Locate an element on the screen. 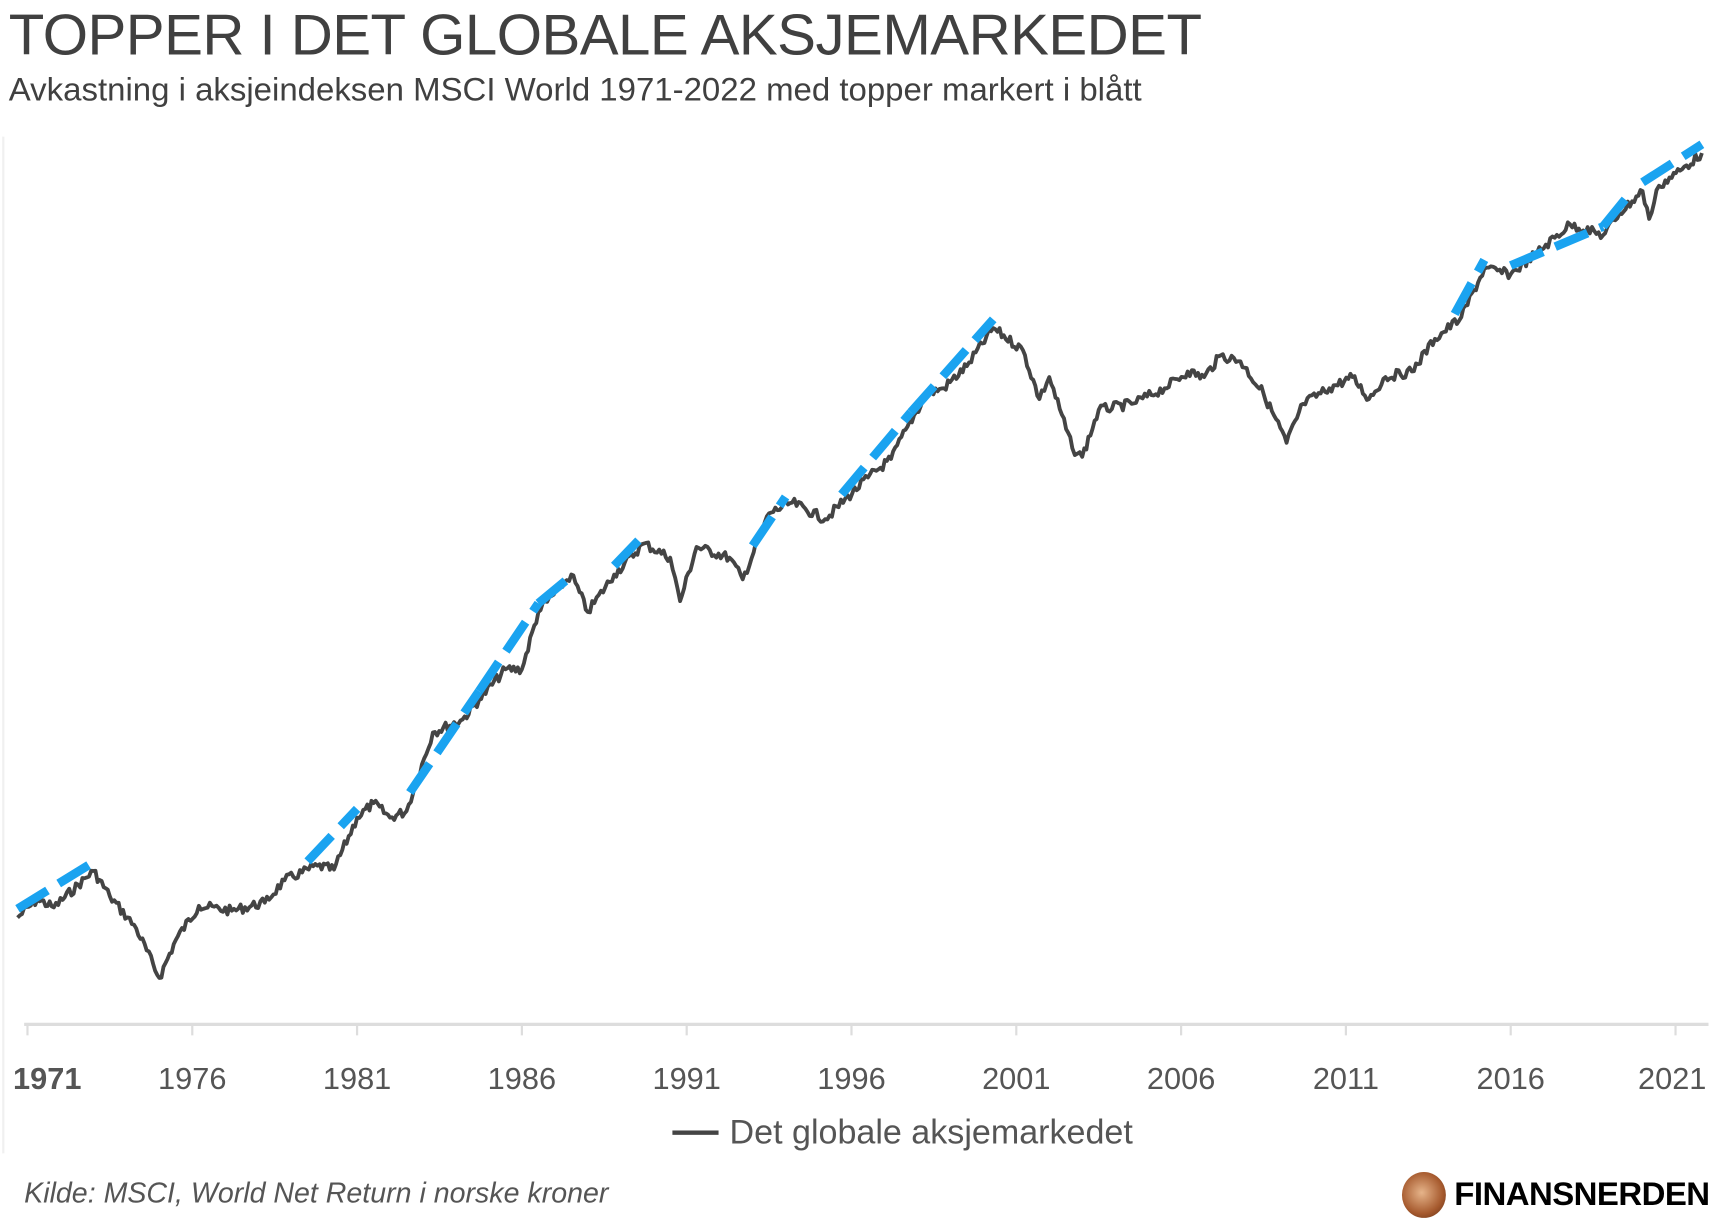 The width and height of the screenshot is (1714, 1230). x-tick-label: 2021 is located at coordinates (1672, 1078).